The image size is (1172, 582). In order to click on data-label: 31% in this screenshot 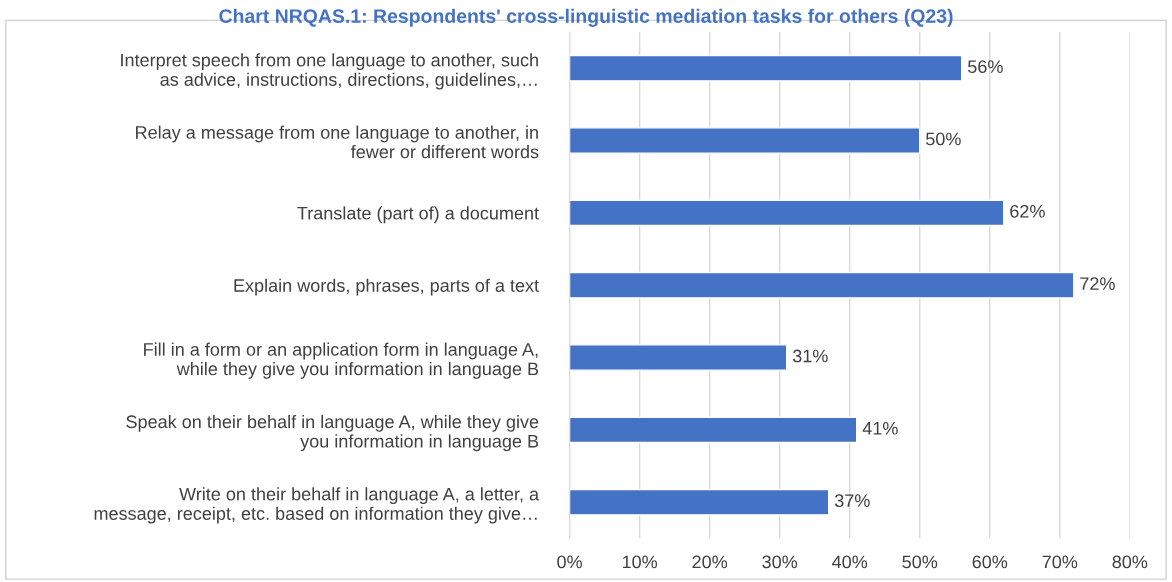, I will do `click(810, 356)`.